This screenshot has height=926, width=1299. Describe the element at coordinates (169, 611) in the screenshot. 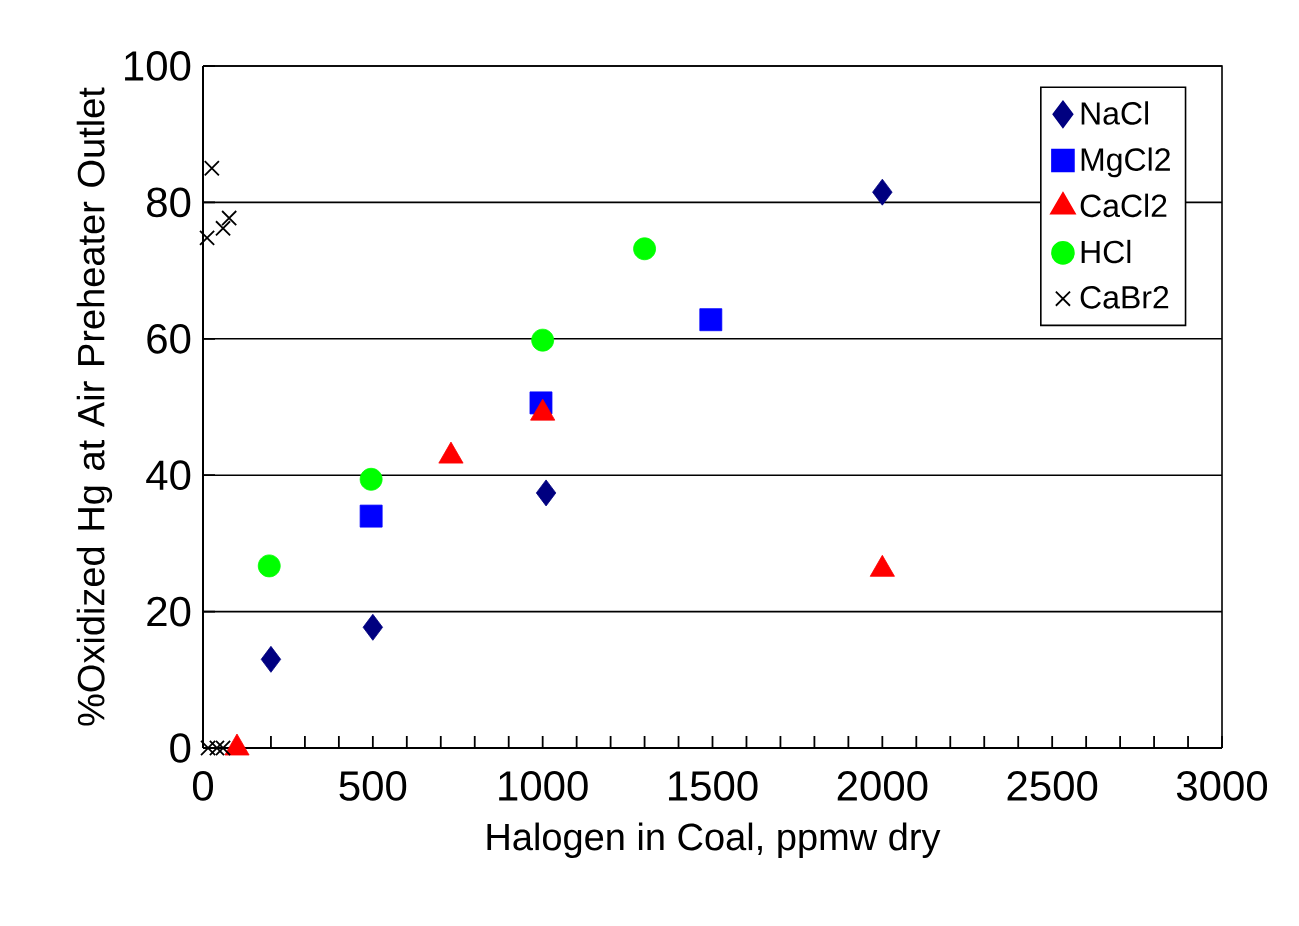

I see `y-tick-label: 20` at that location.